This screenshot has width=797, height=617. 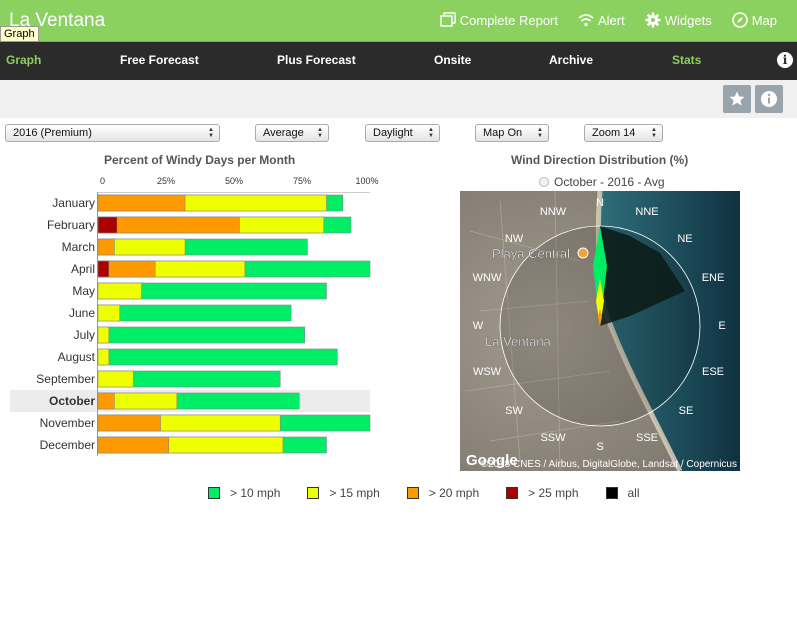 What do you see at coordinates (72, 401) in the screenshot?
I see `month-label: October` at bounding box center [72, 401].